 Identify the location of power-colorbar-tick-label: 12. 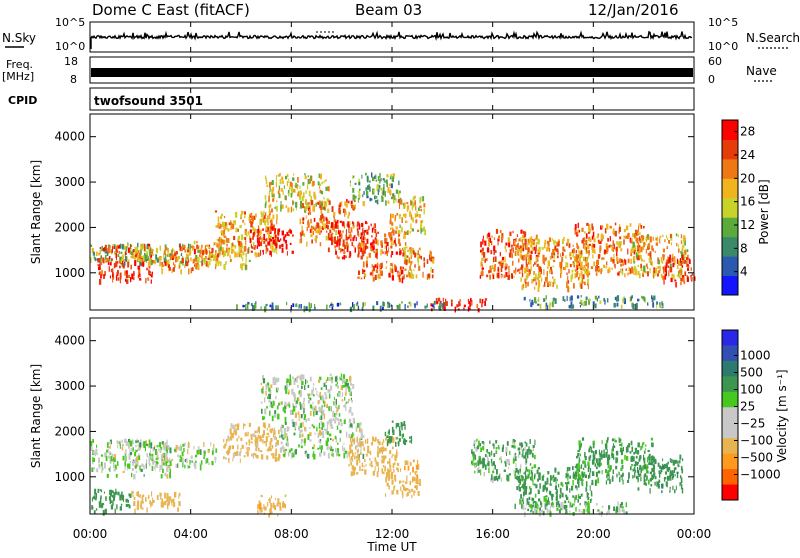
(747, 225).